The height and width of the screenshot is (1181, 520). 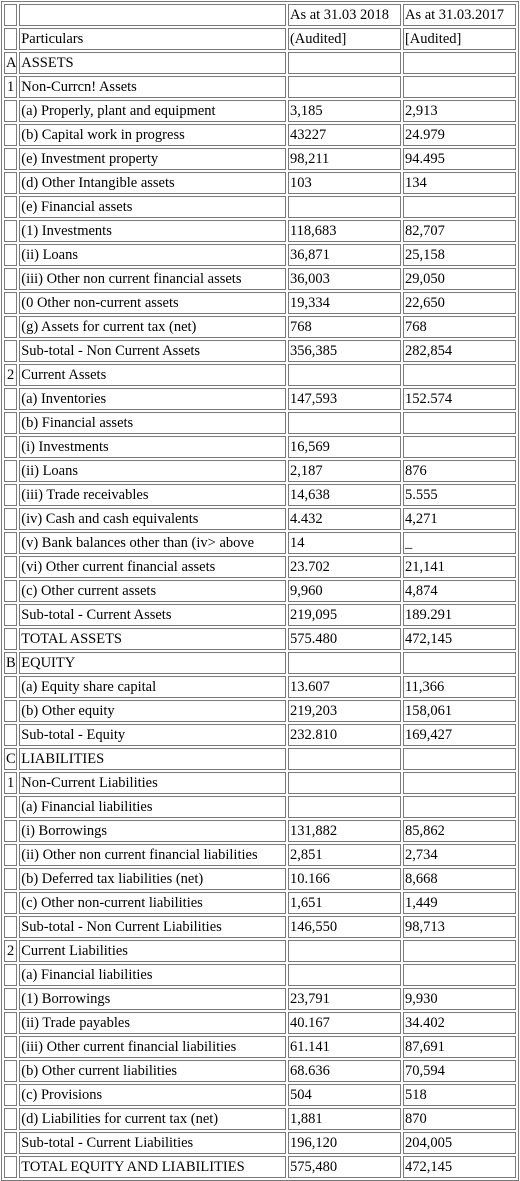 I want to click on table-row: (i) Investments 16,569, so click(x=260, y=447).